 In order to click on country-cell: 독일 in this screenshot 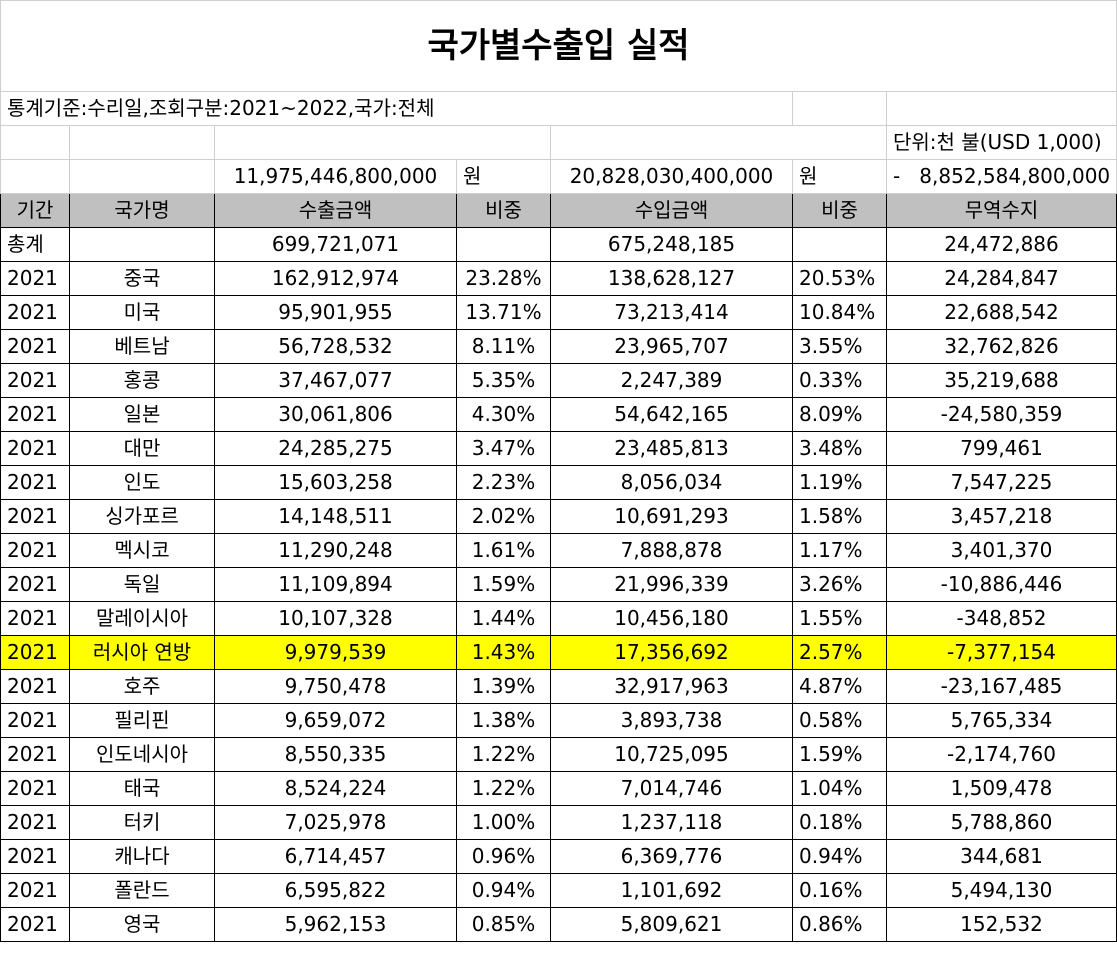, I will do `click(142, 584)`.